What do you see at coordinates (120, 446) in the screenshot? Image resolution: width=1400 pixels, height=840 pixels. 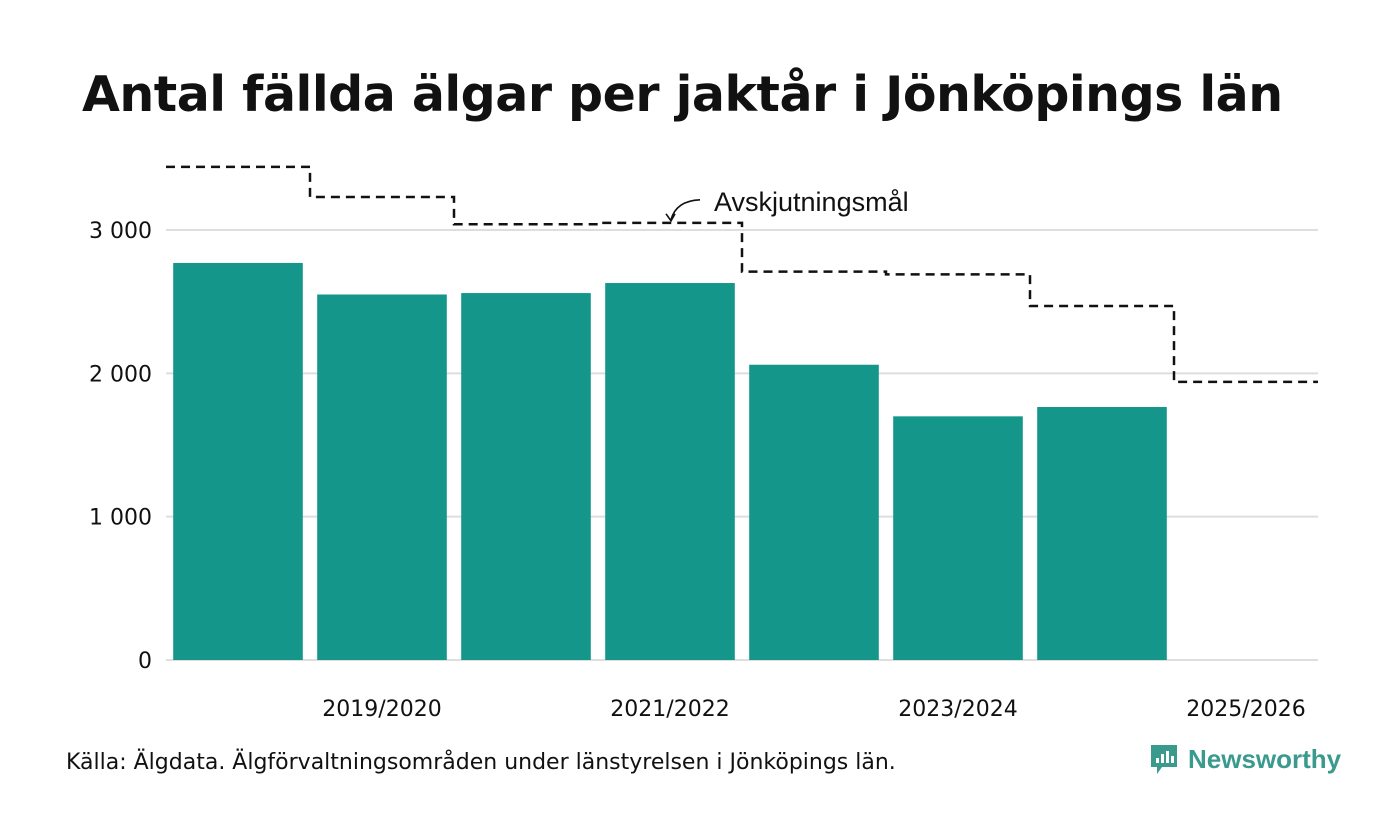 I see `y-axis-labels: 0 1 000 2 000 3 000` at bounding box center [120, 446].